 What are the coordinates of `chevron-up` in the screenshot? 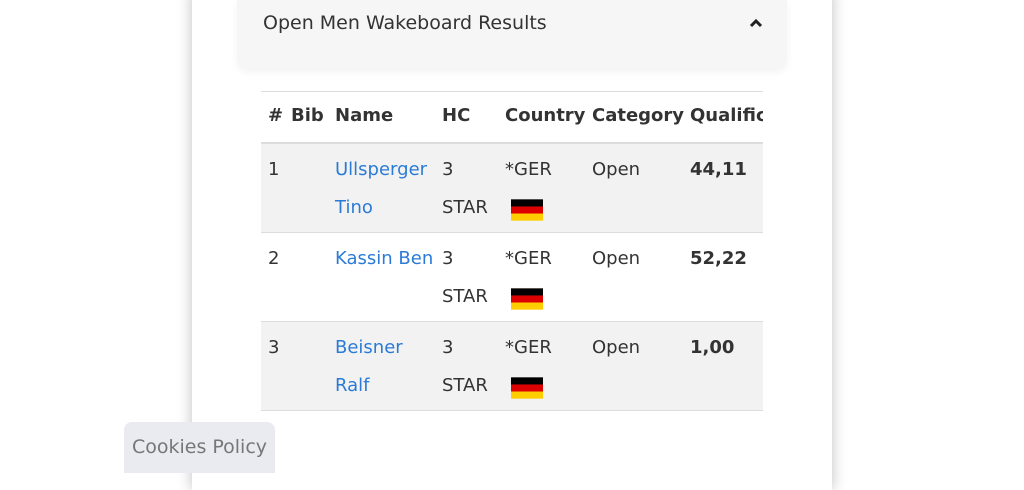 It's located at (756, 23).